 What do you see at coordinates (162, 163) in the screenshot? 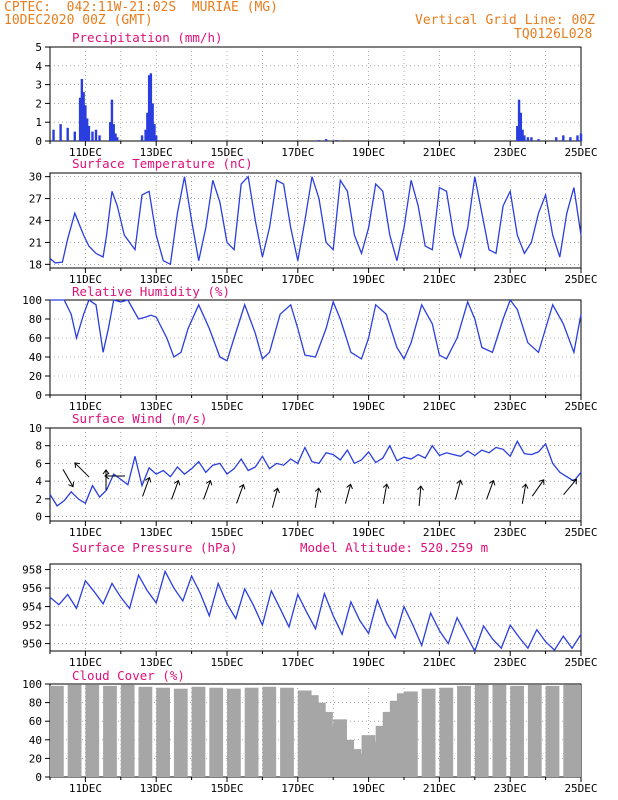
I see `panel-title: Surface Temperature (nC)` at bounding box center [162, 163].